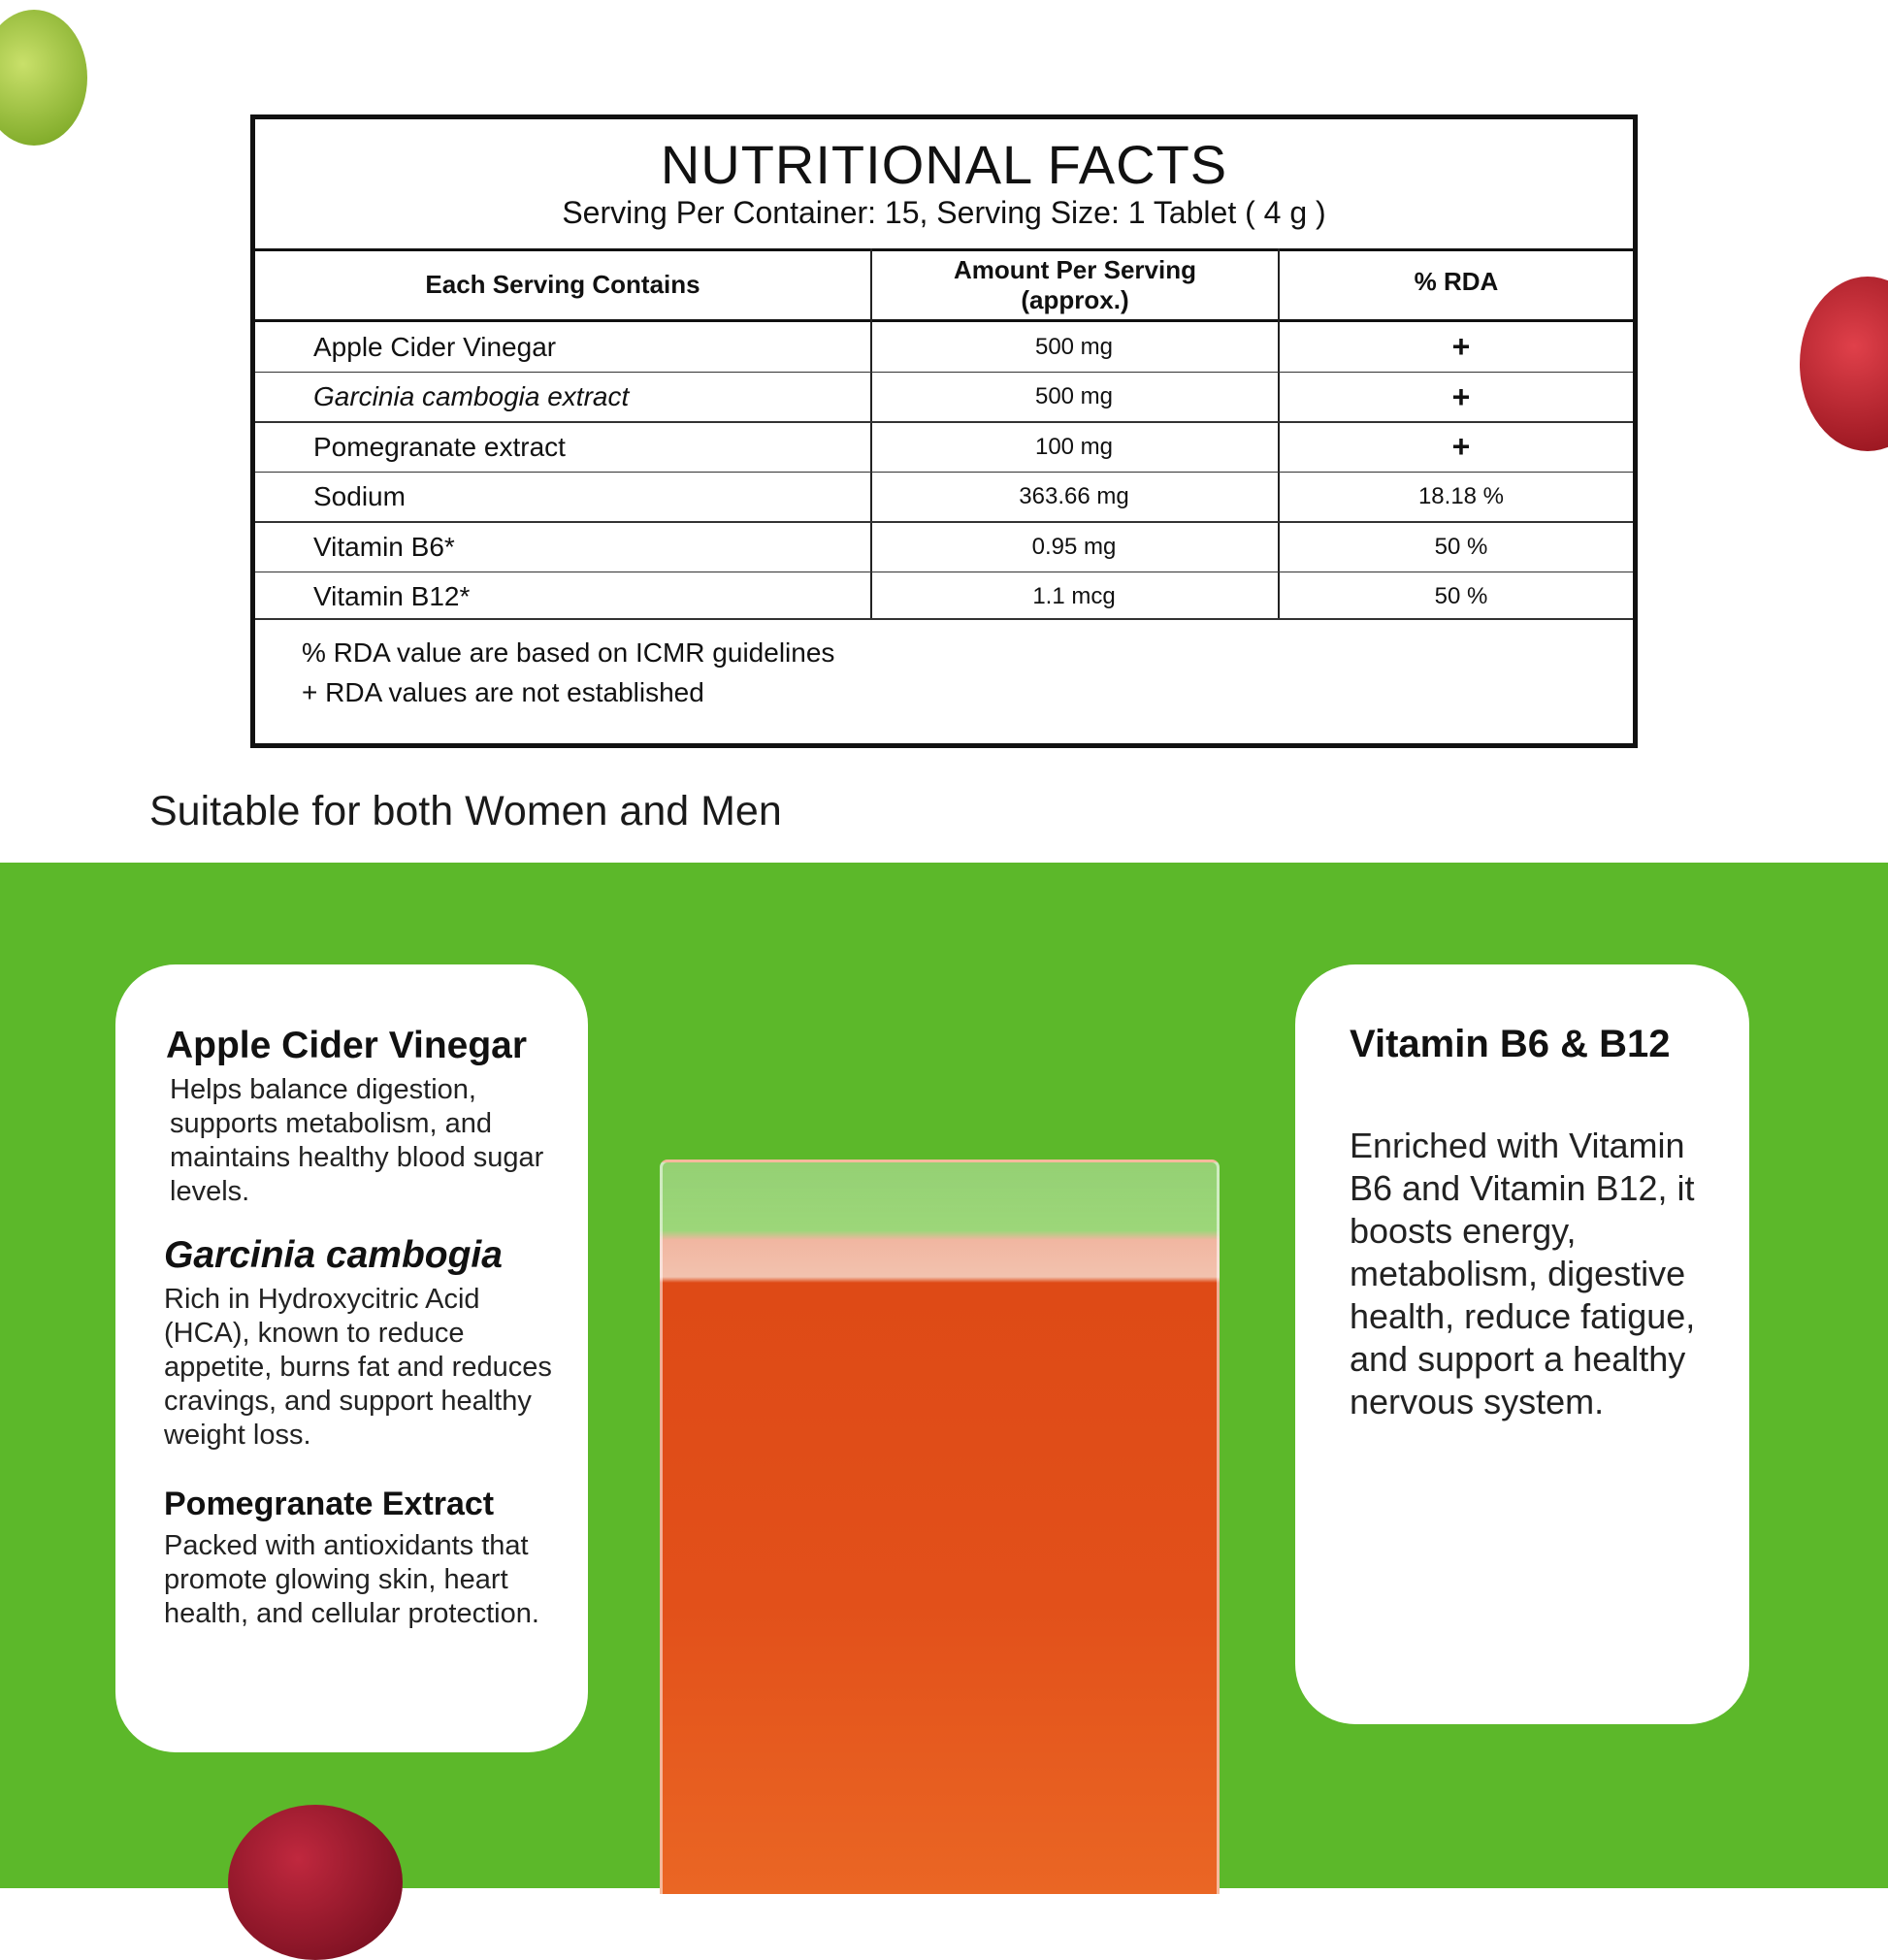 The width and height of the screenshot is (1888, 1960). Describe the element at coordinates (329, 1504) in the screenshot. I see `card-heading: Pomegranate Extract` at that location.